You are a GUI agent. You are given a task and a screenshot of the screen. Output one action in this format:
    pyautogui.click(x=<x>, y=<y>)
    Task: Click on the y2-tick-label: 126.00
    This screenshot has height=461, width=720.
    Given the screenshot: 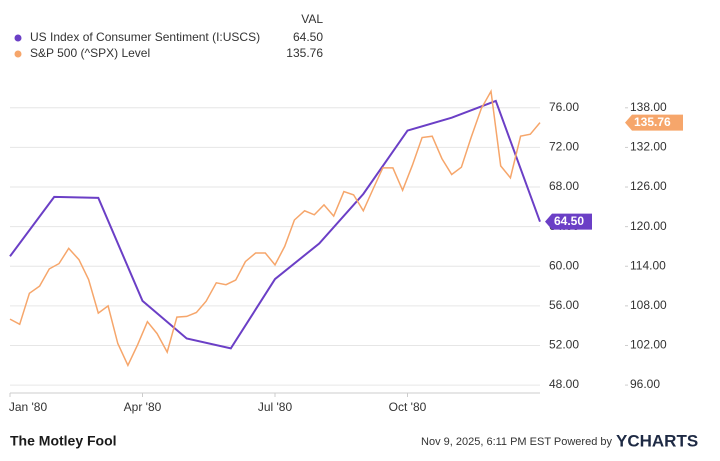 What is the action you would take?
    pyautogui.click(x=648, y=186)
    